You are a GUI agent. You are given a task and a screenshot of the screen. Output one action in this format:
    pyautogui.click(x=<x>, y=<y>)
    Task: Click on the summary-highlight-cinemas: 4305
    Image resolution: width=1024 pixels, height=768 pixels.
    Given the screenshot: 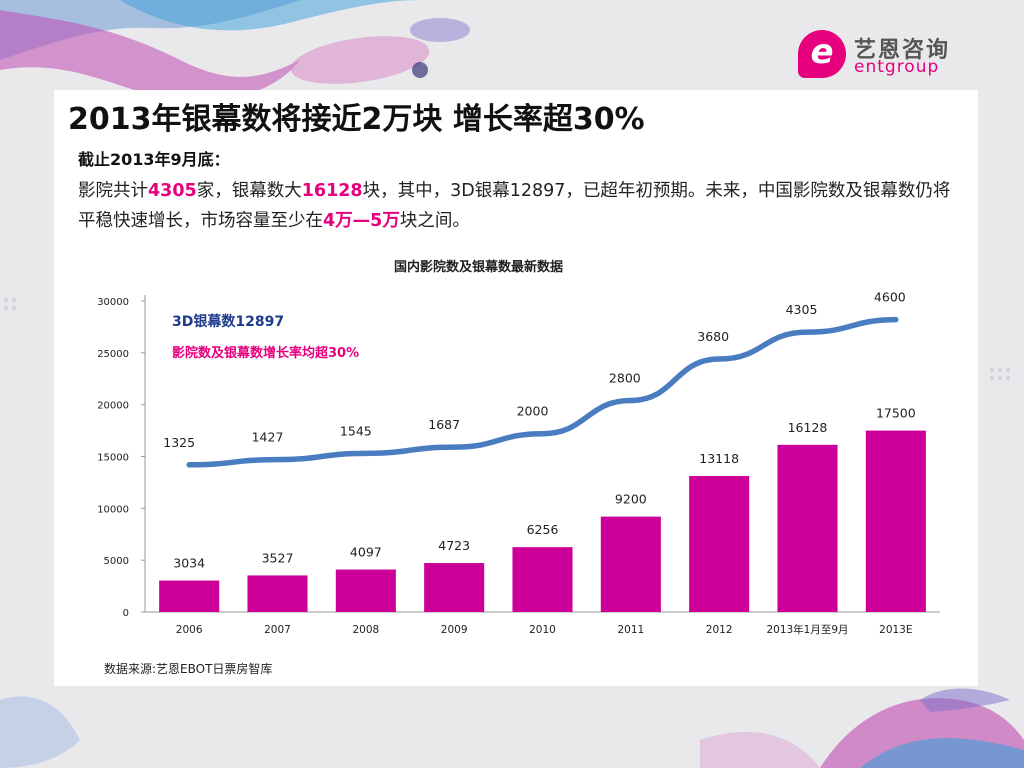 What is the action you would take?
    pyautogui.click(x=172, y=191)
    